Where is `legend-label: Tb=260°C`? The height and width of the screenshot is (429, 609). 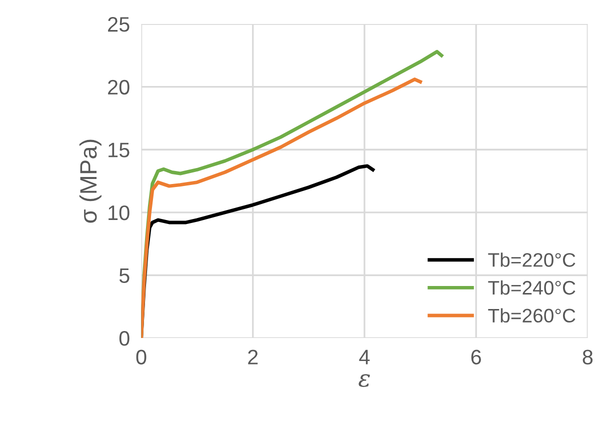
legend-label: Tb=260°C is located at coordinates (532, 315).